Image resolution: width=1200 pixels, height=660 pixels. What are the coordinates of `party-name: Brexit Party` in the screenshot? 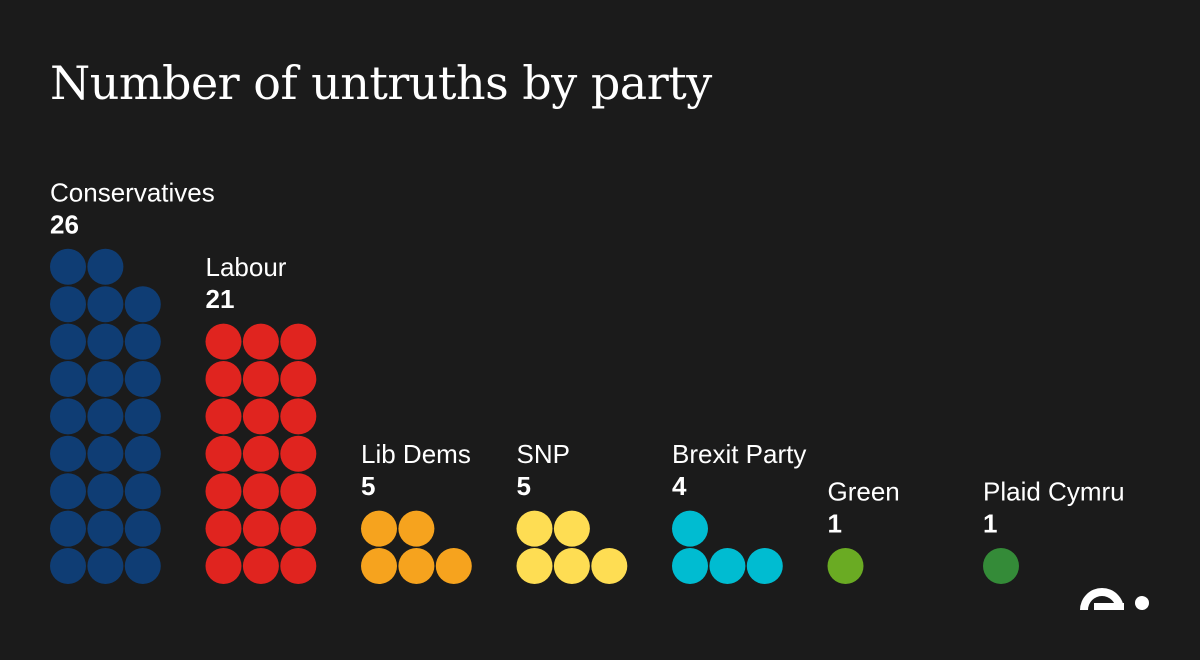 It's located at (739, 454).